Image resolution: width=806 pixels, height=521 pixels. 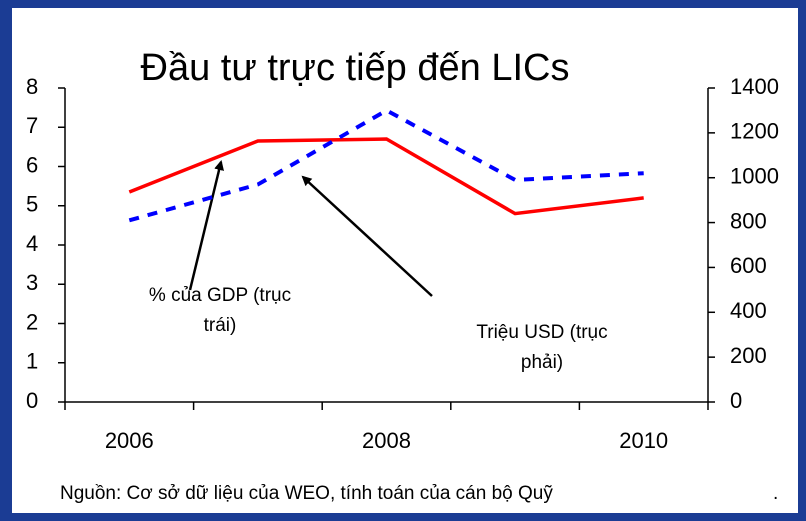 What do you see at coordinates (32, 321) in the screenshot?
I see `y-tick-label: 2` at bounding box center [32, 321].